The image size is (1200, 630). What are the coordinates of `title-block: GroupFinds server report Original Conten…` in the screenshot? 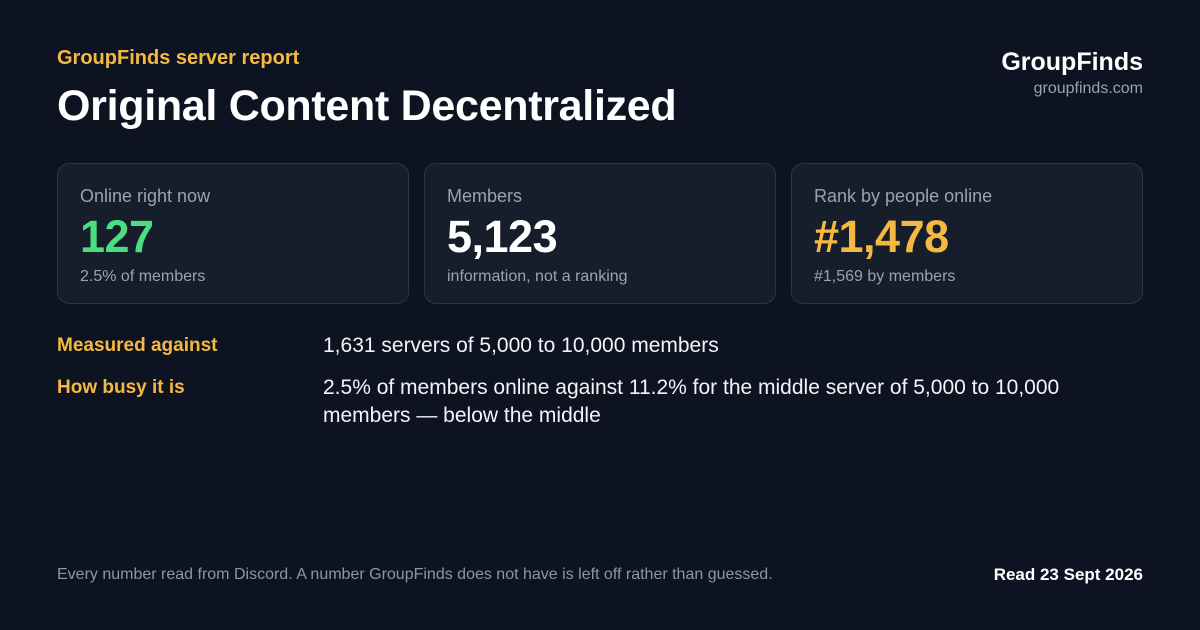 It's located at (367, 89).